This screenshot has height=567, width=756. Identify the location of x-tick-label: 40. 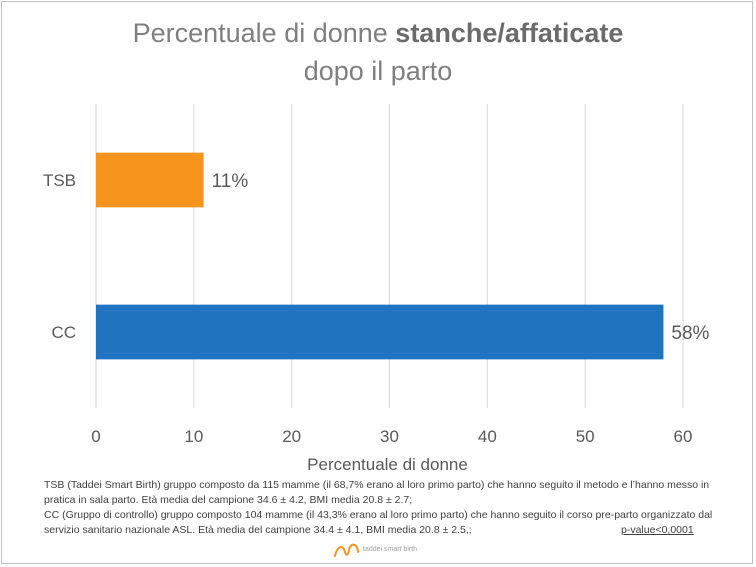
(487, 436).